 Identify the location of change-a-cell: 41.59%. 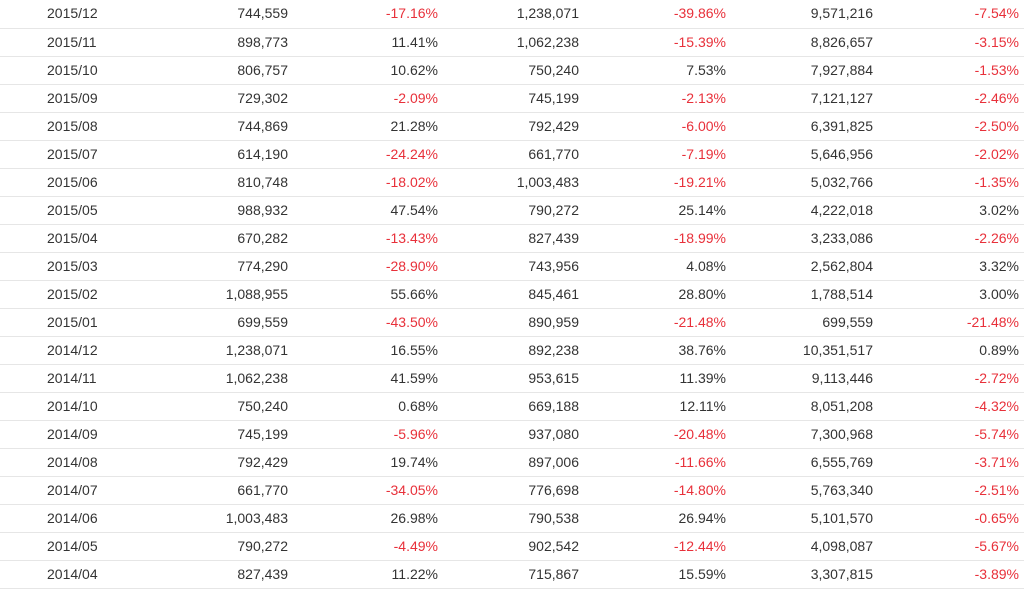
(414, 377).